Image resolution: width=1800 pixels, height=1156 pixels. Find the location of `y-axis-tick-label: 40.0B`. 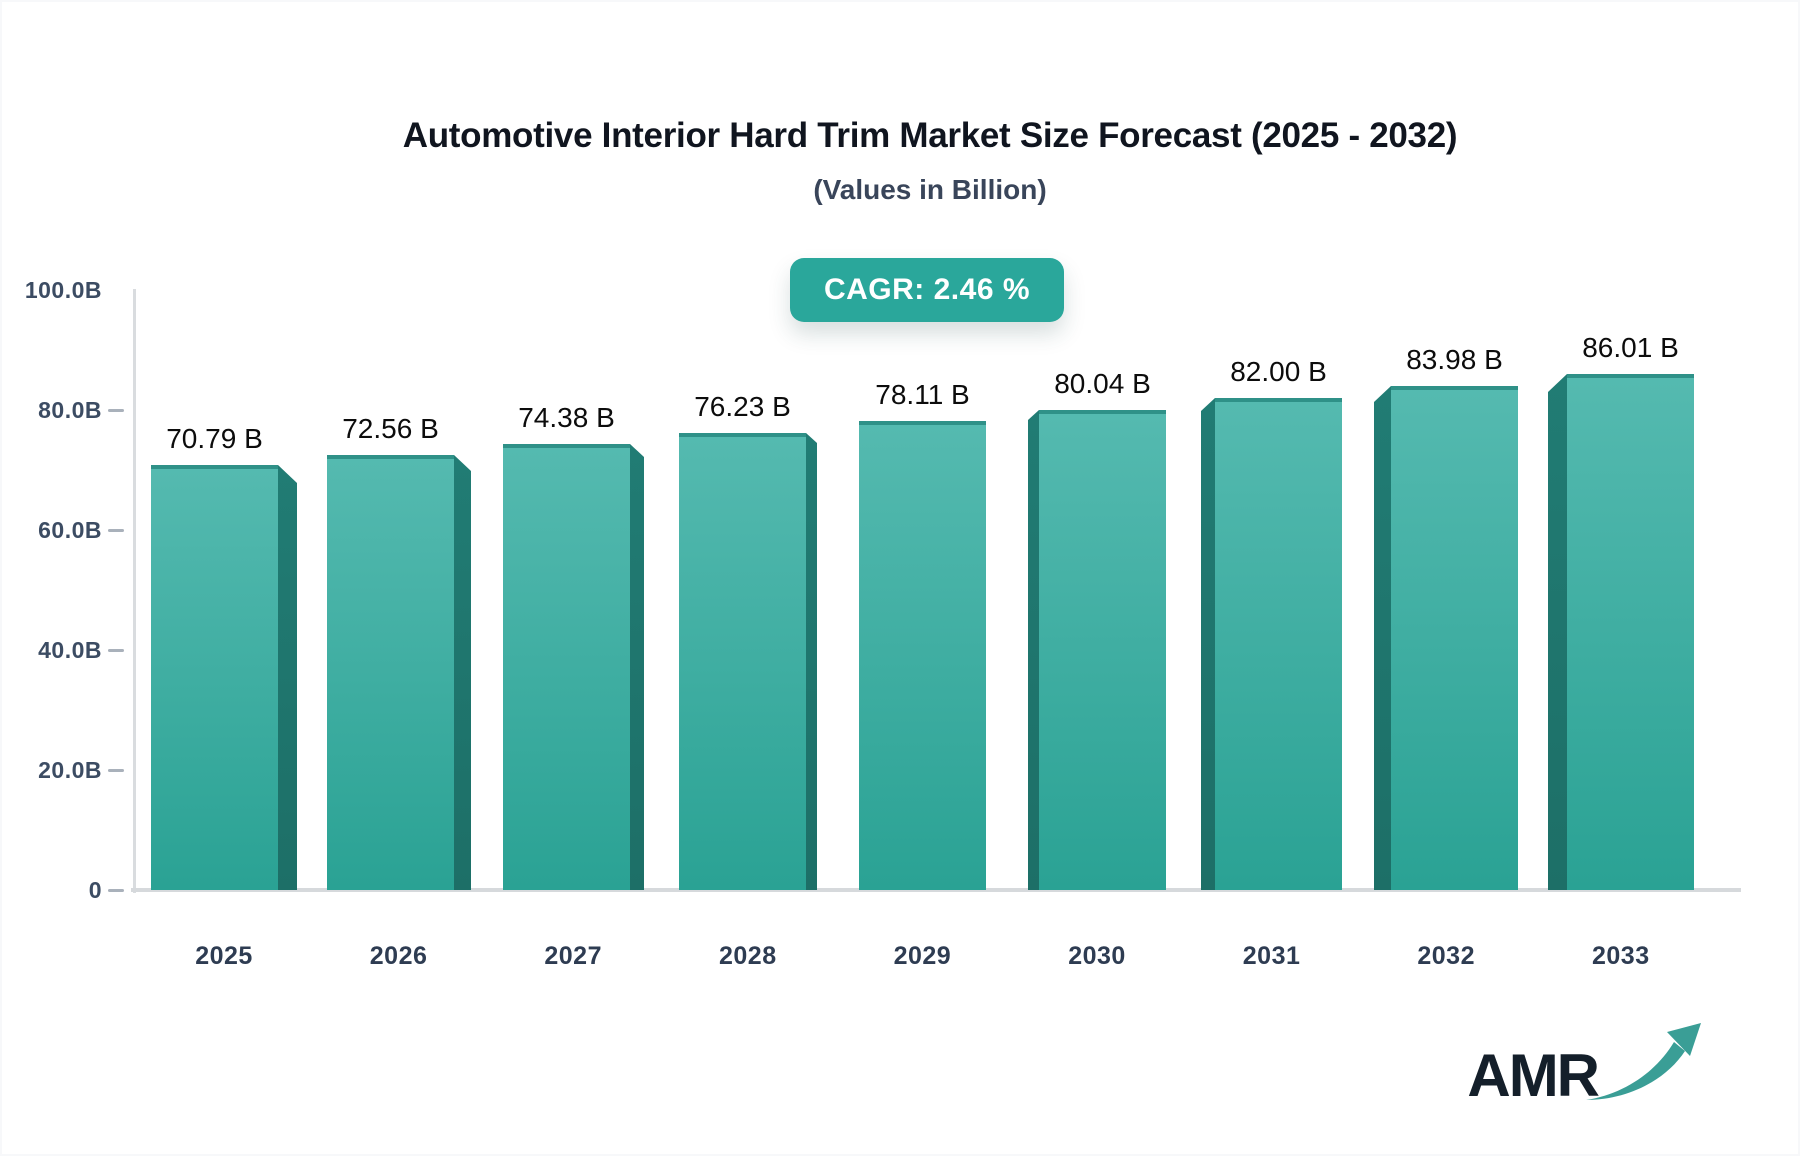

y-axis-tick-label: 40.0B is located at coordinates (70, 650).